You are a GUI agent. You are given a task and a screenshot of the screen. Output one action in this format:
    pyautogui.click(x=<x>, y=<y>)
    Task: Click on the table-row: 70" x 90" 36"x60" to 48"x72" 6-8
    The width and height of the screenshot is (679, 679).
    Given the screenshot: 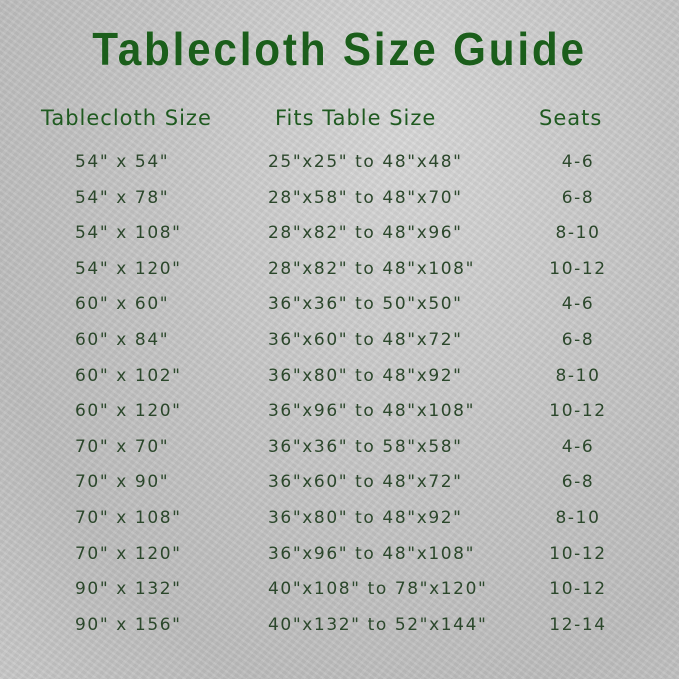 What is the action you would take?
    pyautogui.click(x=339, y=490)
    